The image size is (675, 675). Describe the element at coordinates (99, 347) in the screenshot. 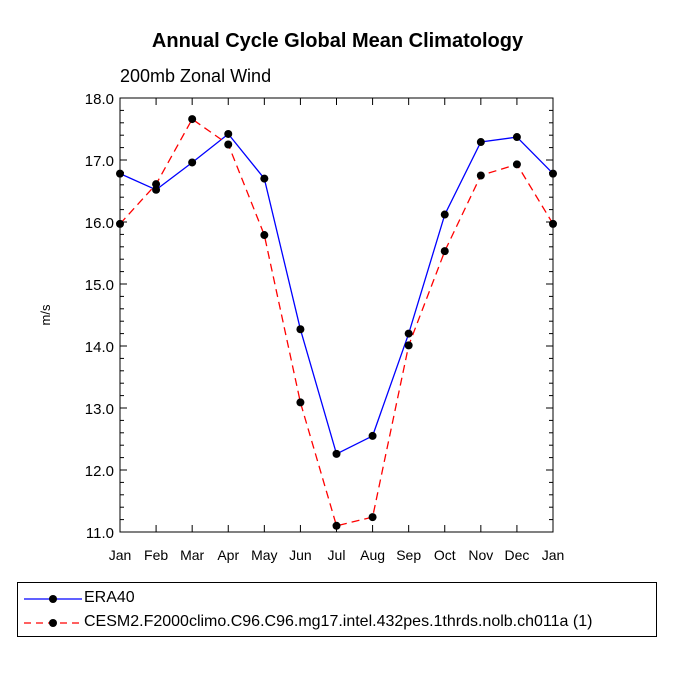

I see `y-tick-label: 14.0` at that location.